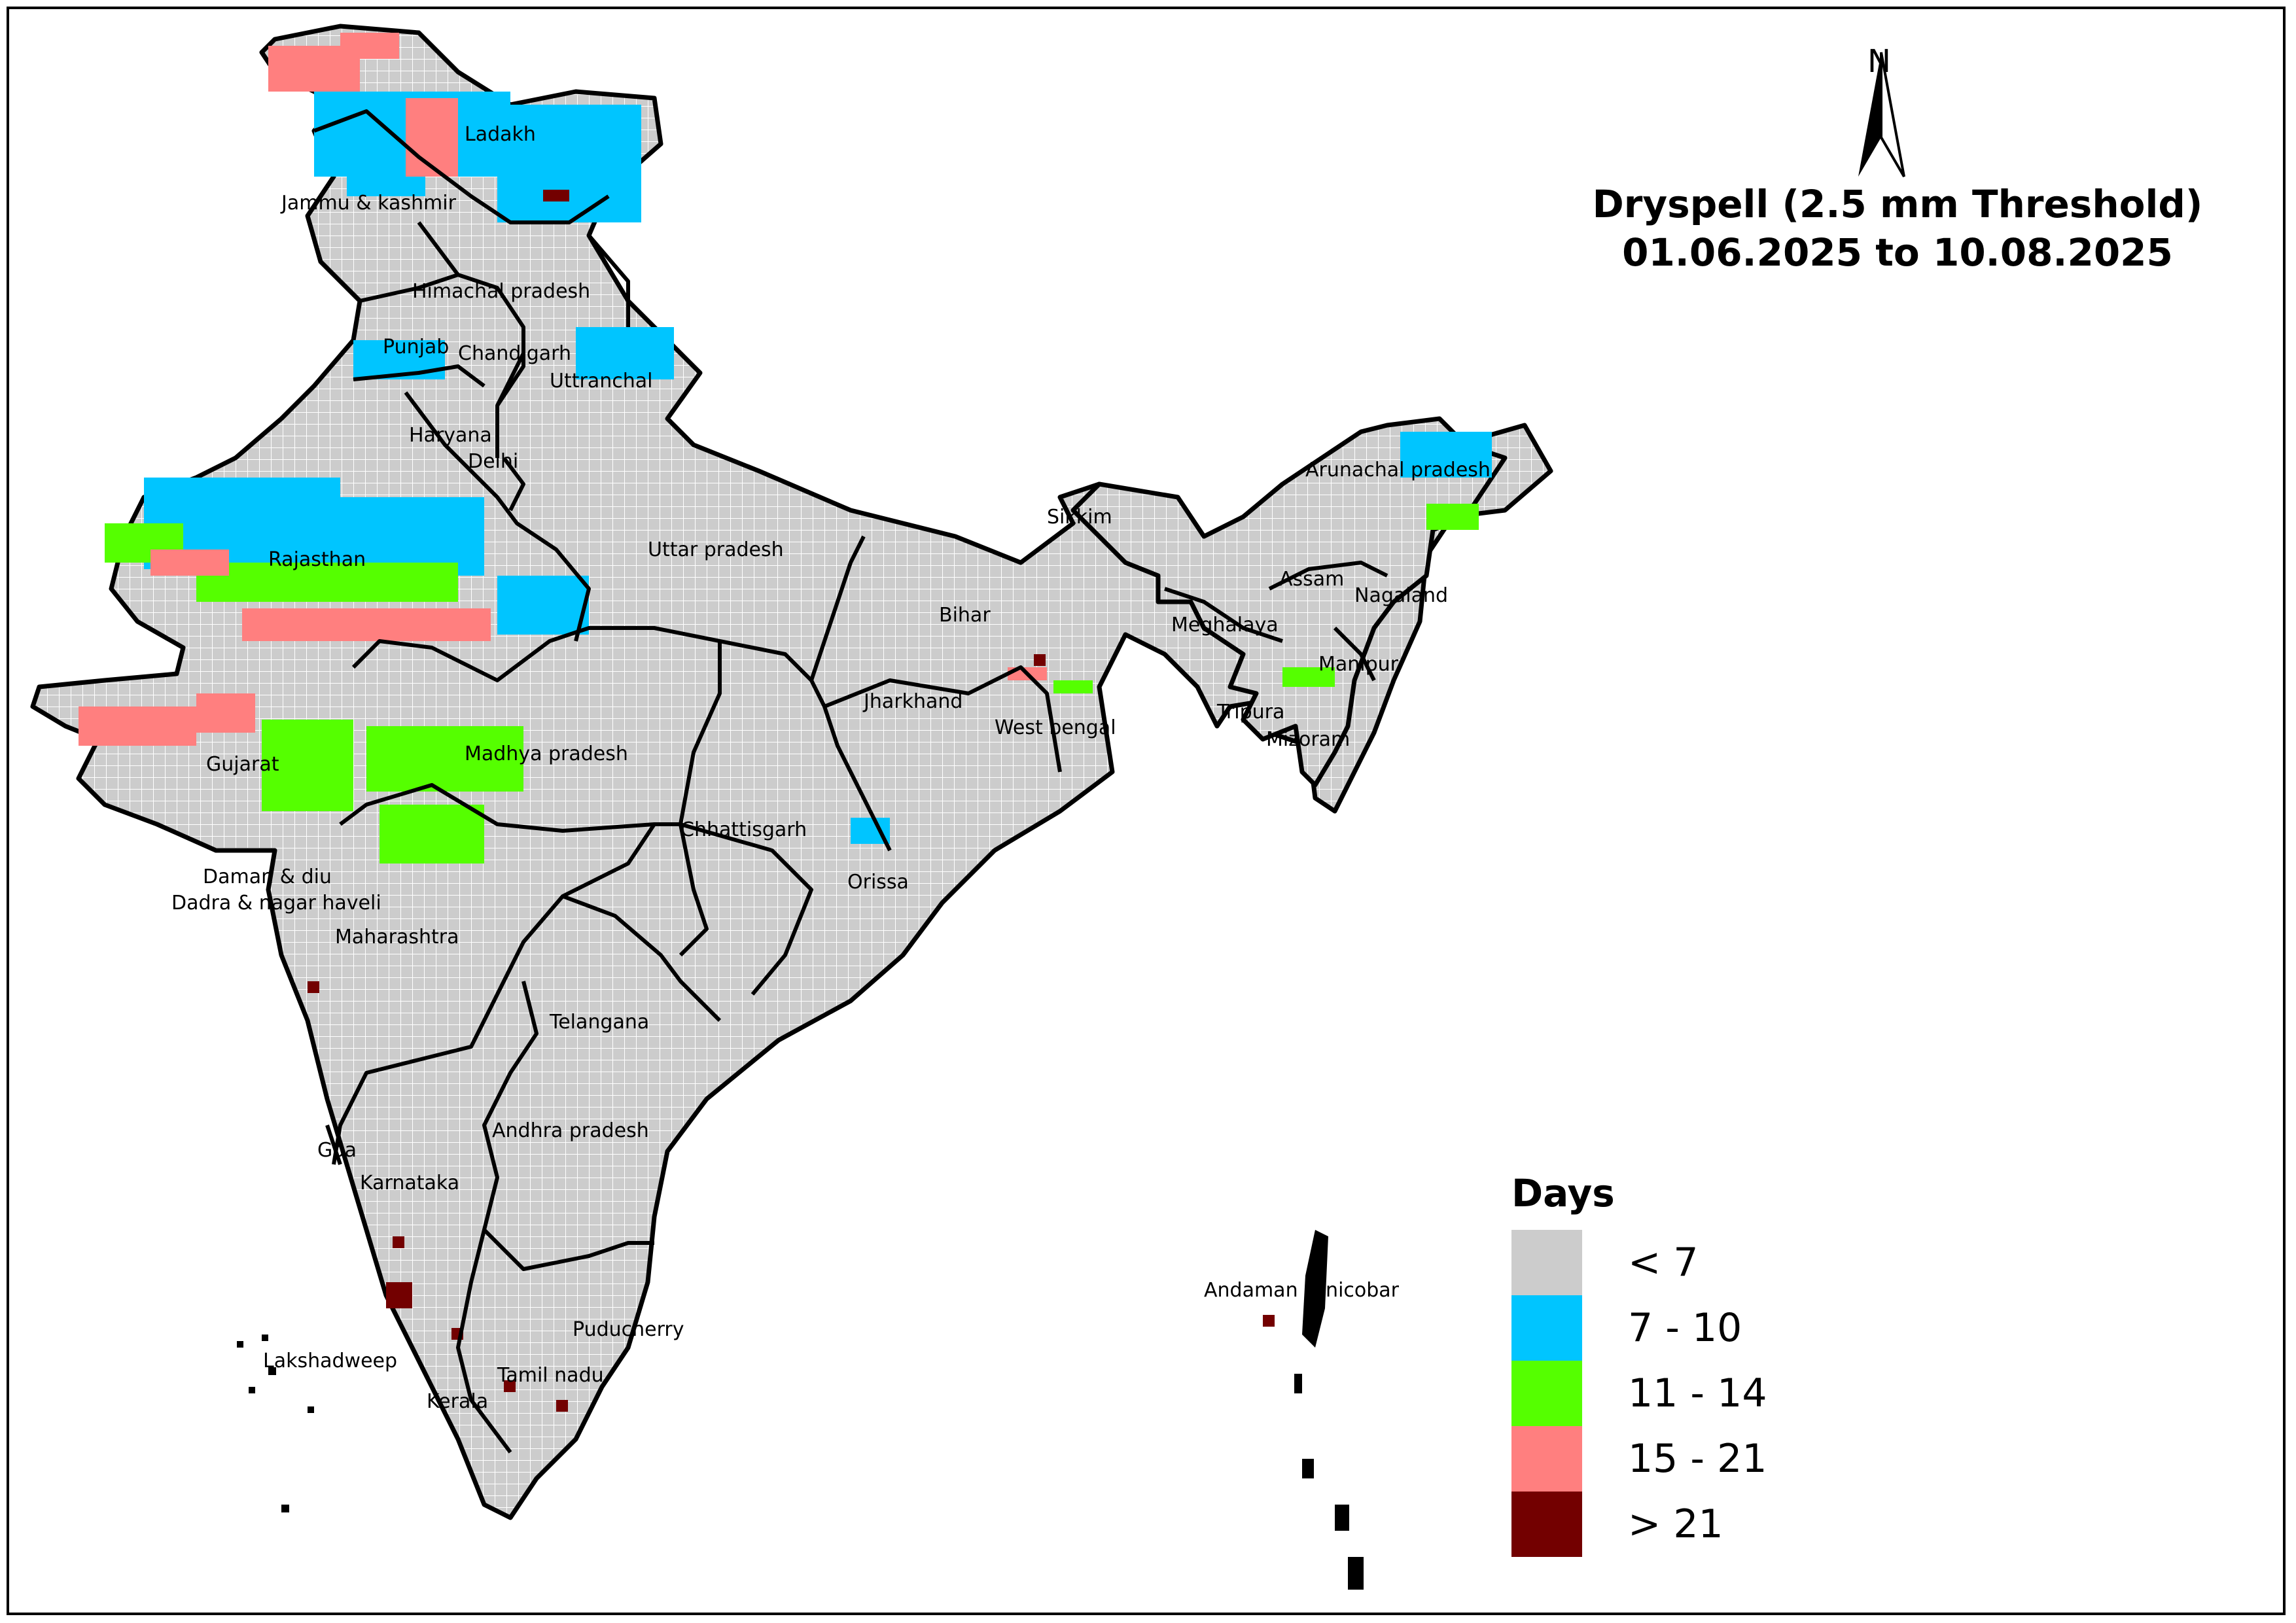  What do you see at coordinates (965, 615) in the screenshot?
I see `label-bihar: Bihar` at bounding box center [965, 615].